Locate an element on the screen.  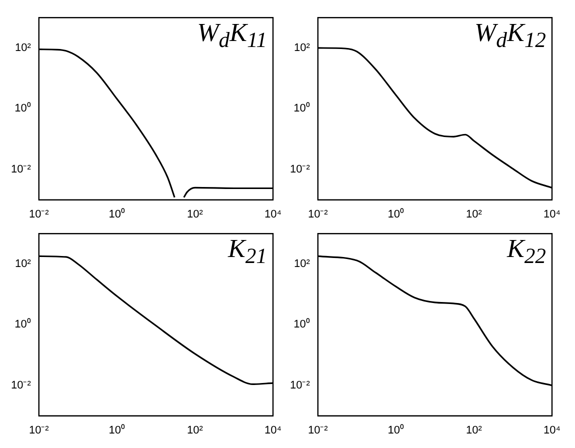
chart-title: W$_{d}$K$_{11}$ is located at coordinates (232, 35).